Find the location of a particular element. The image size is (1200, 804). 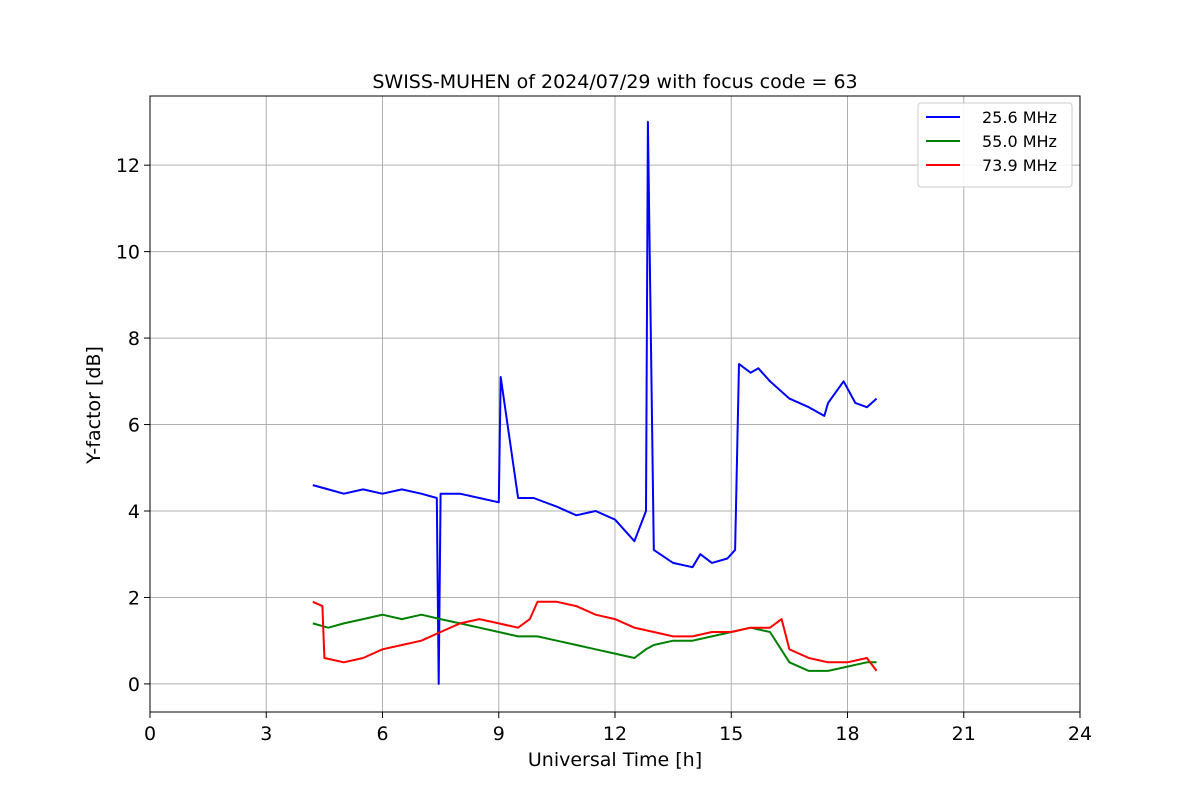

x-tick-label: 0 is located at coordinates (150, 734).